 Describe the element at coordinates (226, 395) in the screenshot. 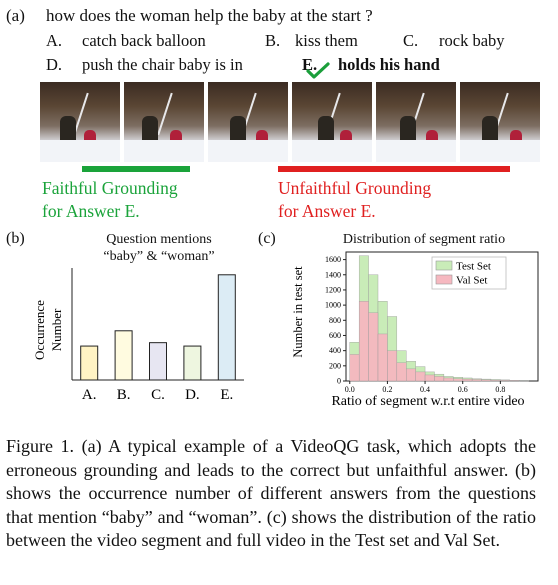

I see `tick-label: E.` at that location.